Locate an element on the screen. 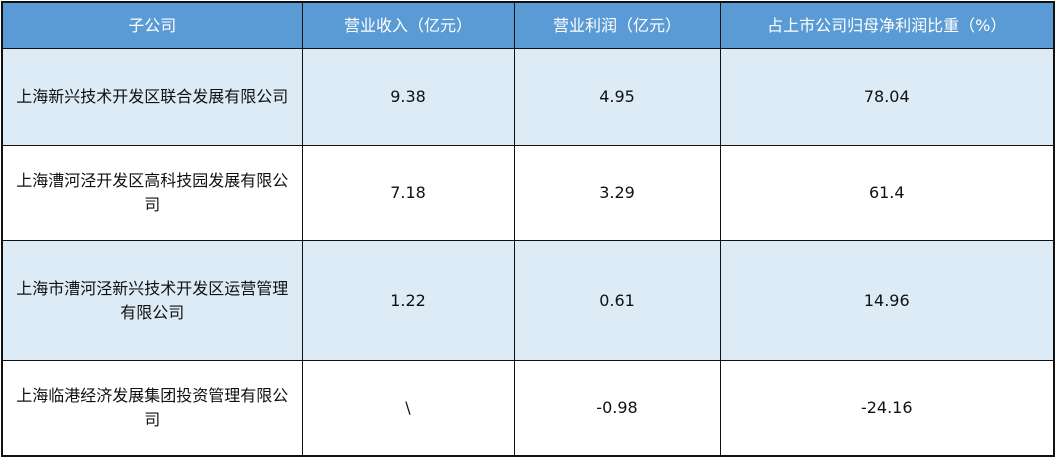 The height and width of the screenshot is (458, 1055). company-cell: 上海新兴技术开发区联合发展有限公司 is located at coordinates (152, 97).